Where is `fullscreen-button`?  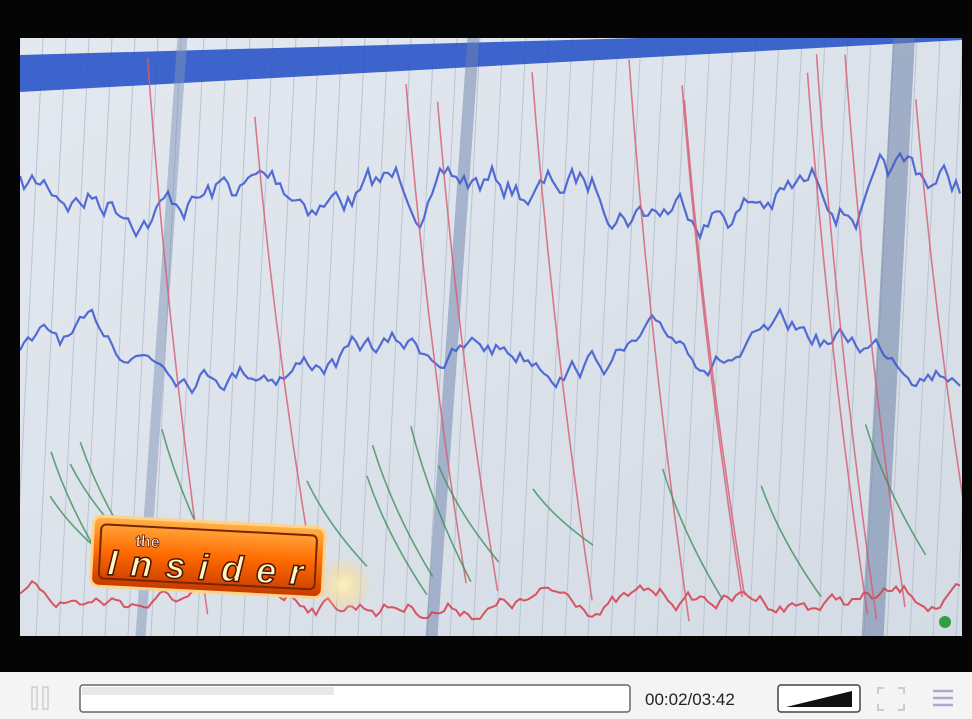 fullscreen-button is located at coordinates (891, 699).